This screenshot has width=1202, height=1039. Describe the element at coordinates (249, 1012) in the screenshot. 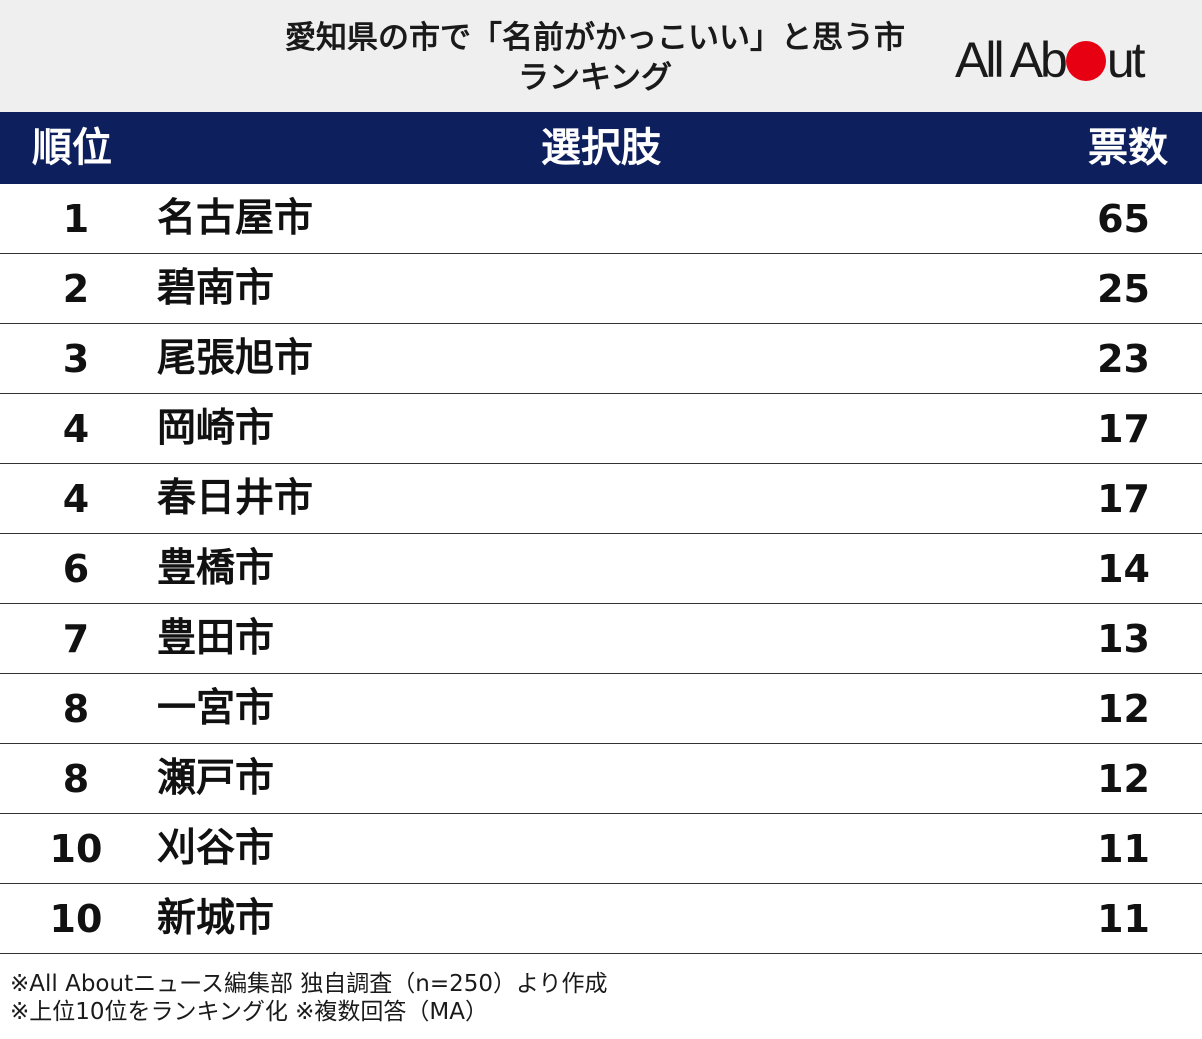

I see `footnote-method: ※上位10位をランキング化 ※複数回答（MA）` at that location.